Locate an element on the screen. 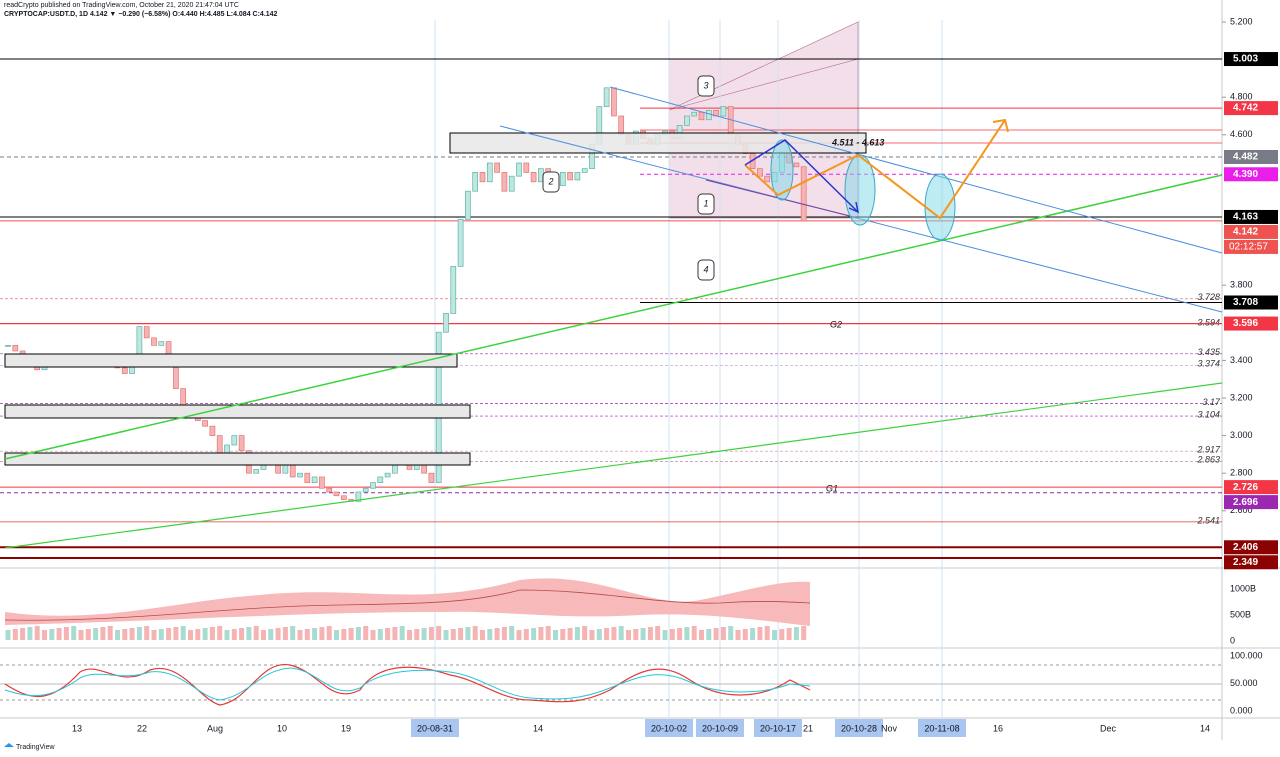  date-label: 10 is located at coordinates (282, 728).